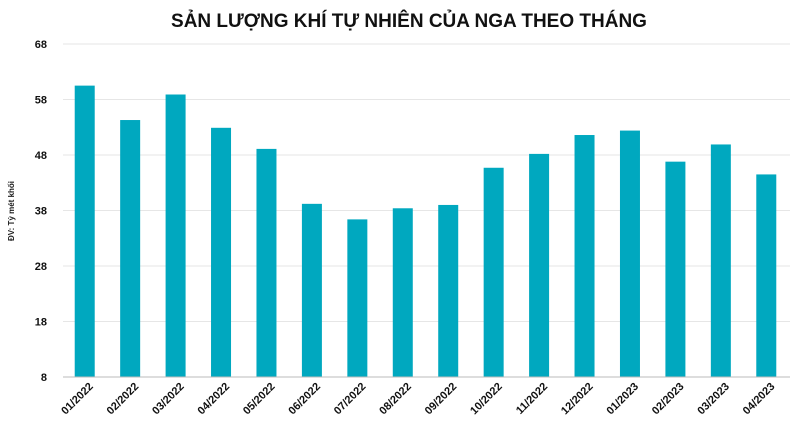 Image resolution: width=800 pixels, height=440 pixels. I want to click on y-tick-label: 68, so click(41, 45).